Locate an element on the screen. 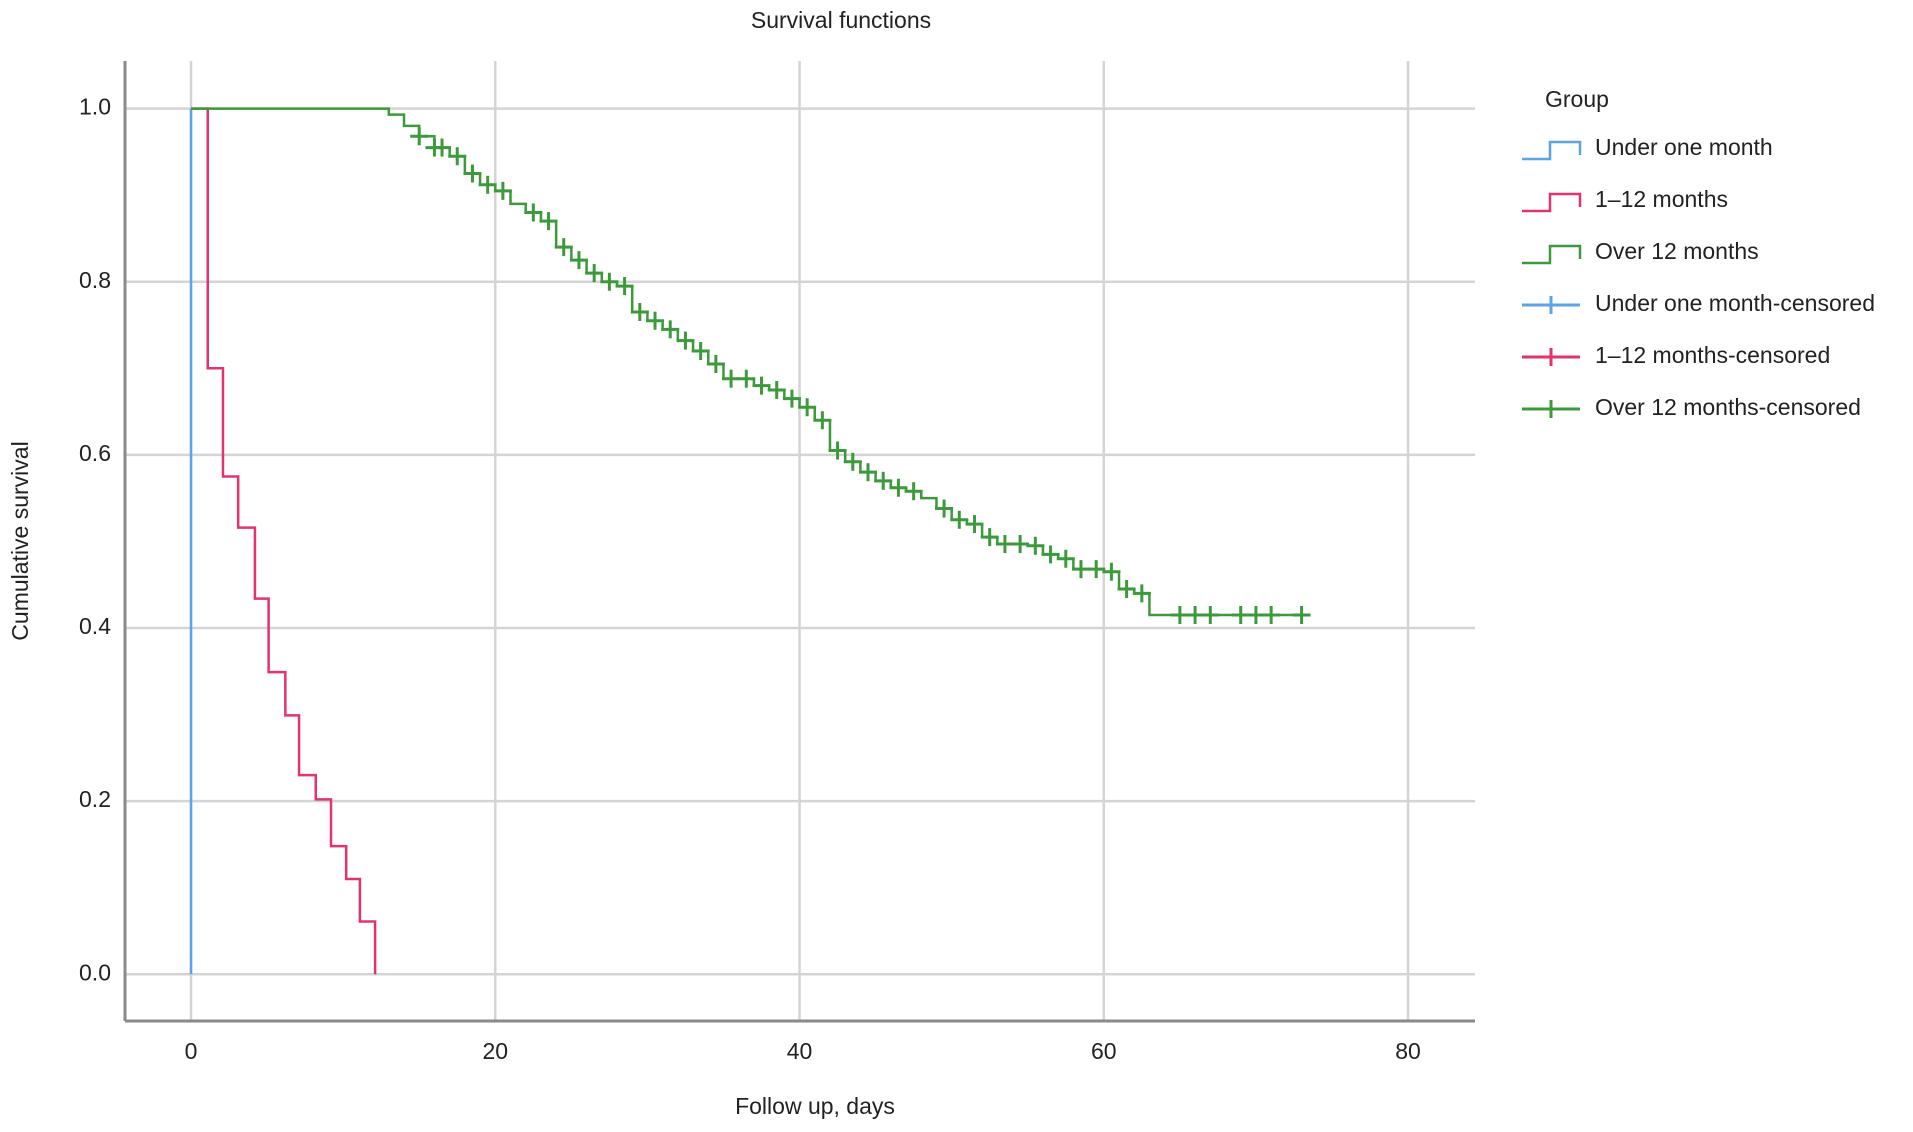 The width and height of the screenshot is (1913, 1132). y-axis-label: Cumulative survival is located at coordinates (20, 540).